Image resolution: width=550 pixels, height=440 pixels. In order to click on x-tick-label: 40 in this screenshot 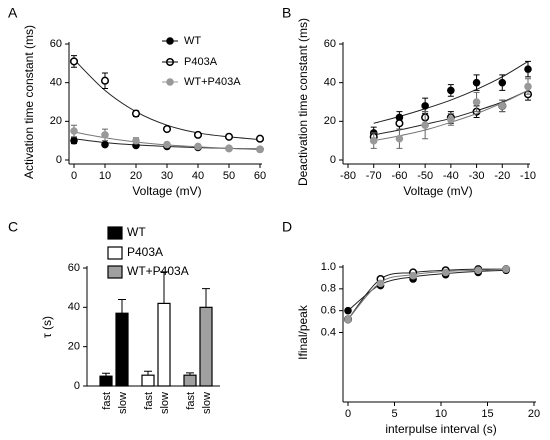, I will do `click(198, 176)`.